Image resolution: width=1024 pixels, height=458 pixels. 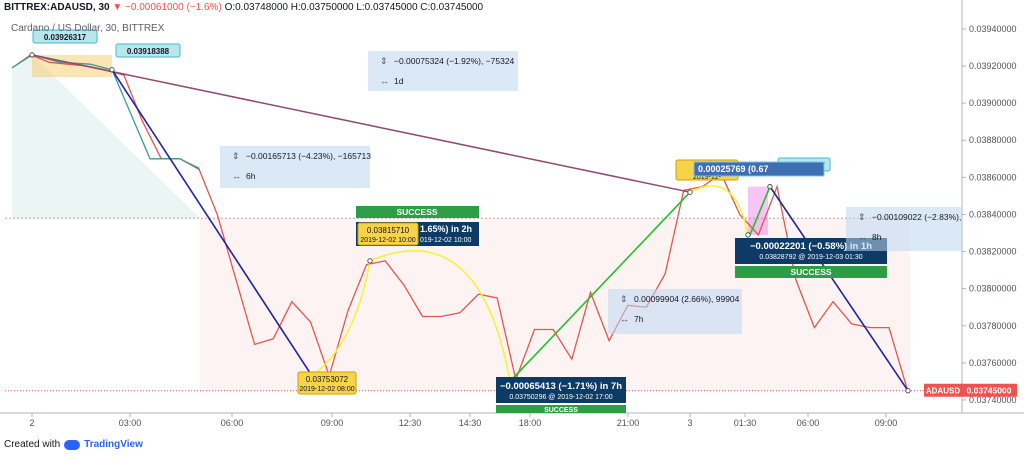 I want to click on point-label: 0.03926317, so click(x=65, y=37).